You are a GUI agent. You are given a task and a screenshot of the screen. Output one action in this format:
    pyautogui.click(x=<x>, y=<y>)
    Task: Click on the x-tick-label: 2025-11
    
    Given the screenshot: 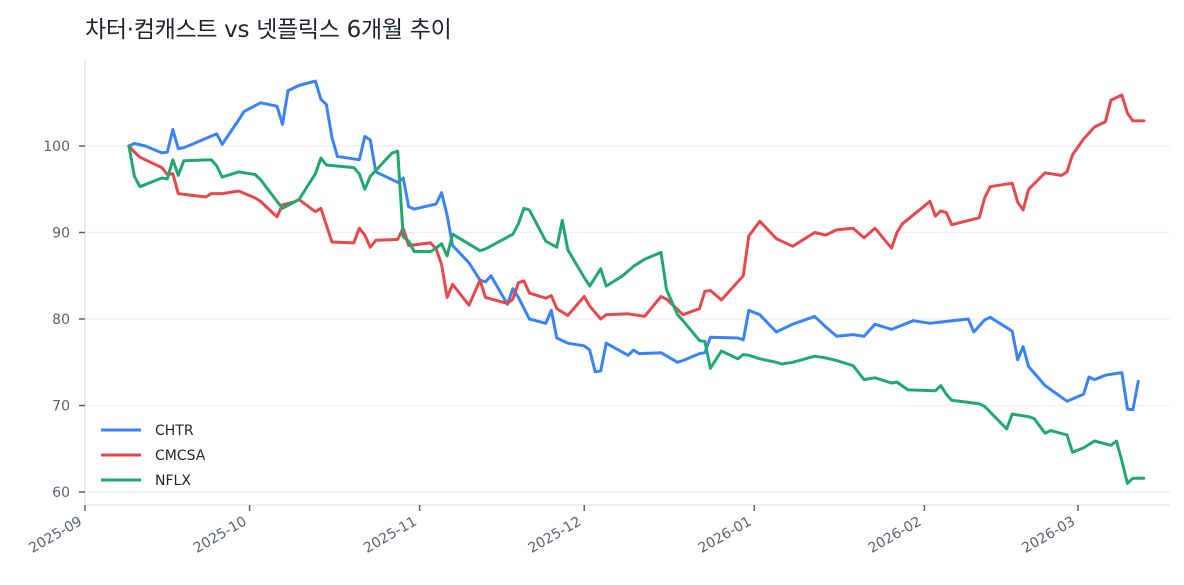 What is the action you would take?
    pyautogui.click(x=390, y=535)
    